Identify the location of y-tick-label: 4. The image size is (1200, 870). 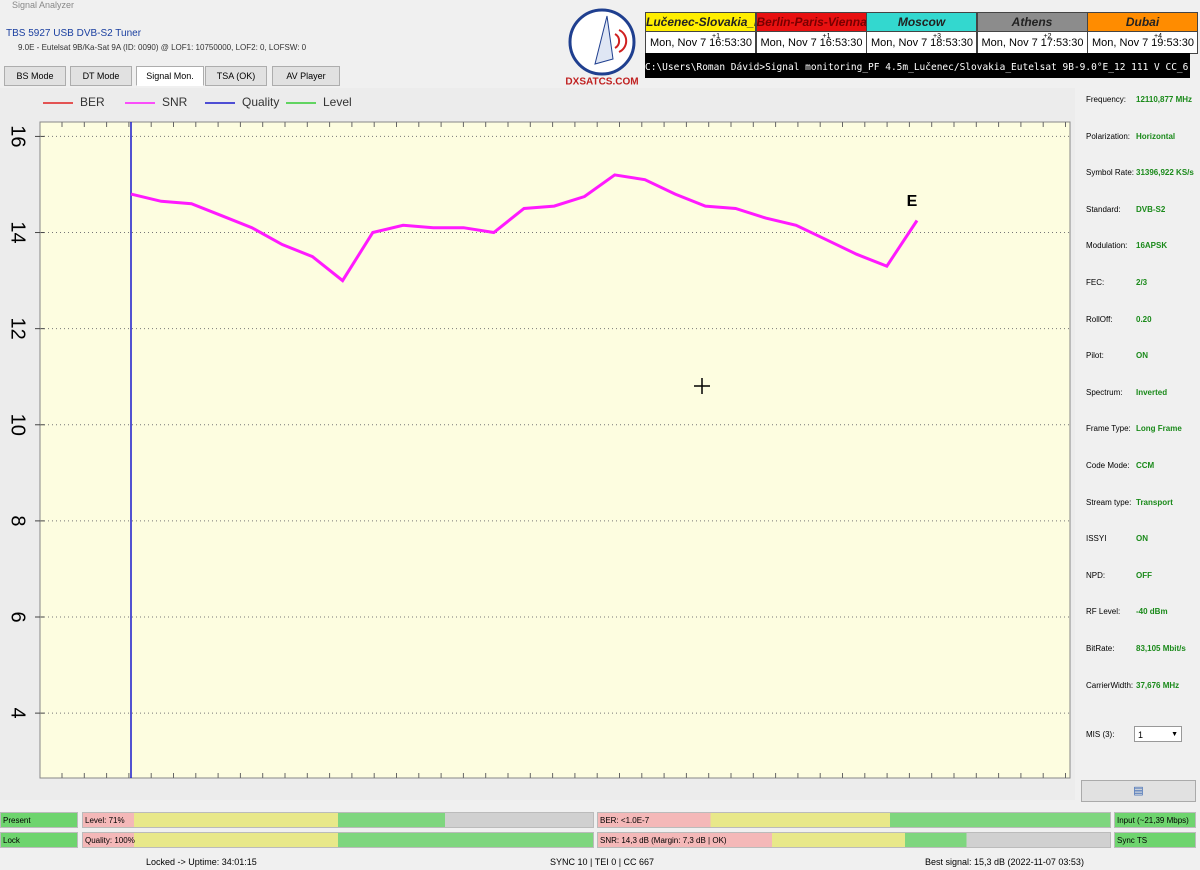
(18, 713).